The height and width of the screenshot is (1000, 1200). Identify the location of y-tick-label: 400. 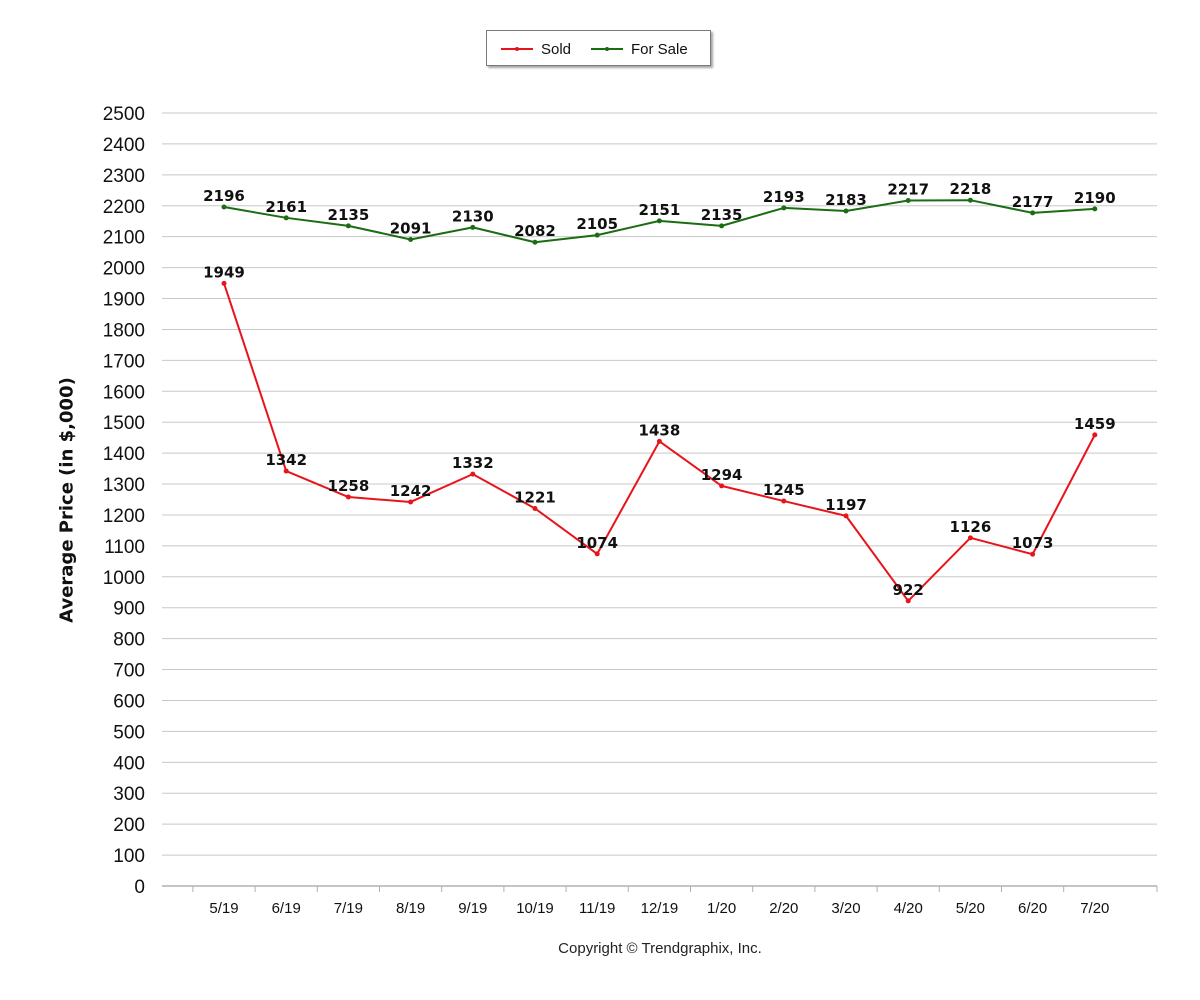
(129, 763).